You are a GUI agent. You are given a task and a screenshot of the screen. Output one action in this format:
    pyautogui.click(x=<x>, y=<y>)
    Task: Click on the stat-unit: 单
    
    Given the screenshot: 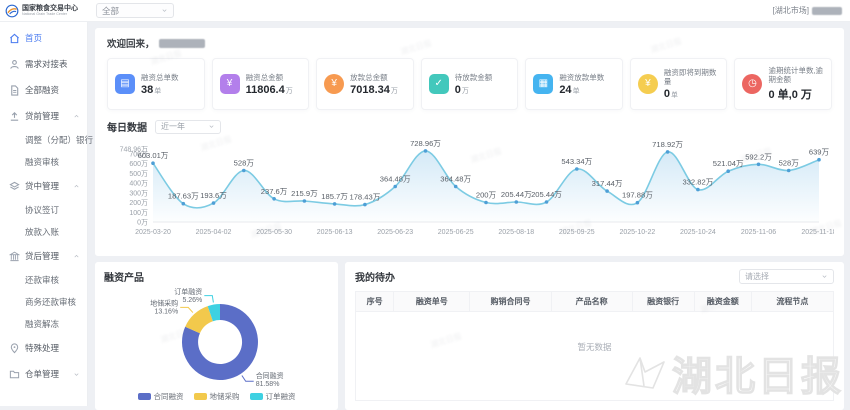 What is the action you would take?
    pyautogui.click(x=576, y=91)
    